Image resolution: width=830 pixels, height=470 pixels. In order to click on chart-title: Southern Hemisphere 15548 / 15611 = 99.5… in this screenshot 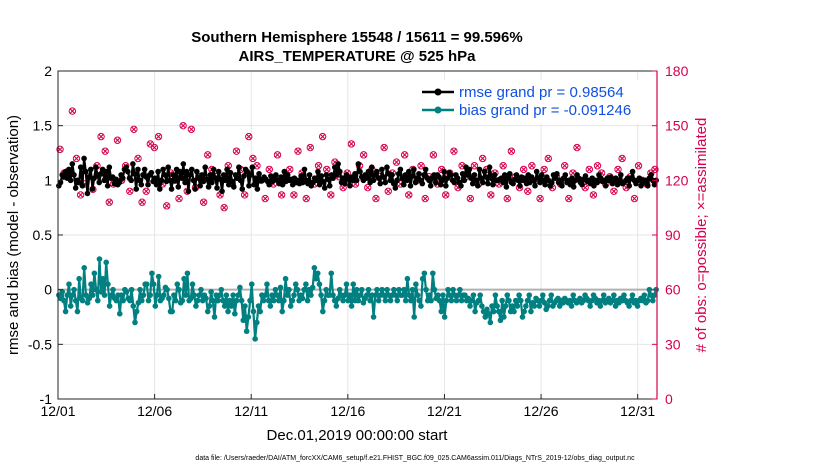, I will do `click(356, 37)`.